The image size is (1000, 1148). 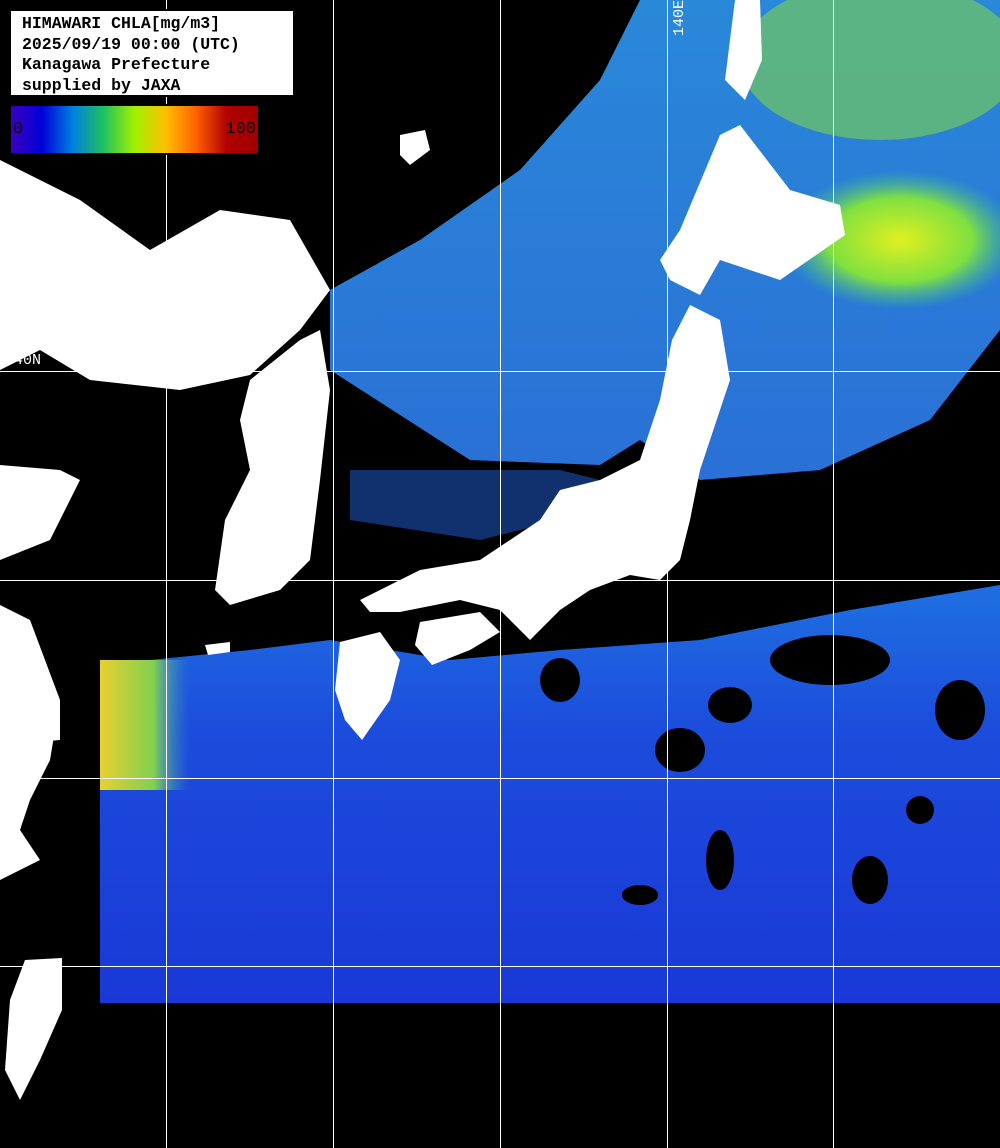 I want to click on colorbar: 0 100, so click(x=134, y=129).